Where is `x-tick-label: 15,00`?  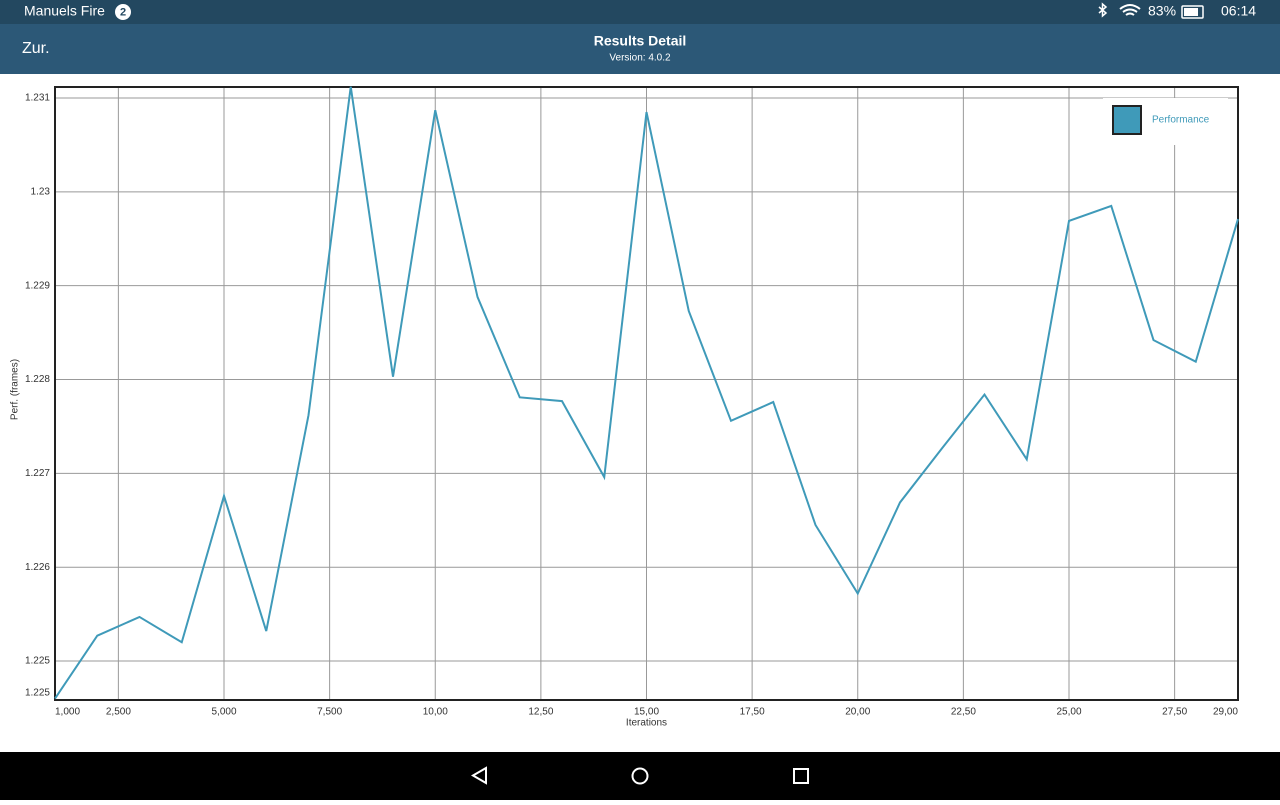
x-tick-label: 15,00 is located at coordinates (646, 712).